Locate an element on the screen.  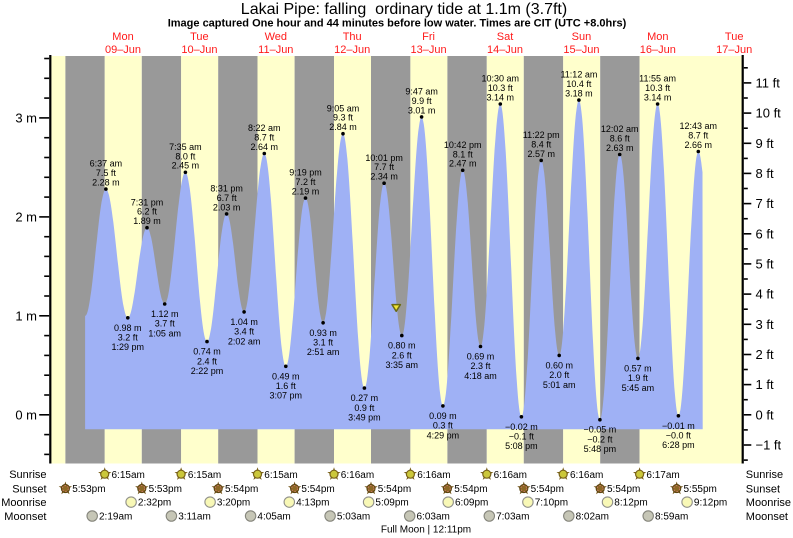
svg-text: 3.14 m is located at coordinates (658, 97).